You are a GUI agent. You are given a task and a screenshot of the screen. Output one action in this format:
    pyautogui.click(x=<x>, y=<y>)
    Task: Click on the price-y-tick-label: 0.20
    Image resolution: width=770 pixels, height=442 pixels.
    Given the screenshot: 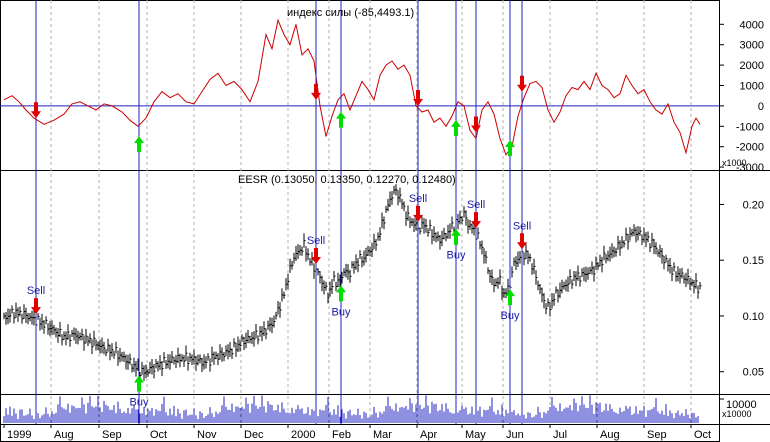 What is the action you would take?
    pyautogui.click(x=753, y=205)
    